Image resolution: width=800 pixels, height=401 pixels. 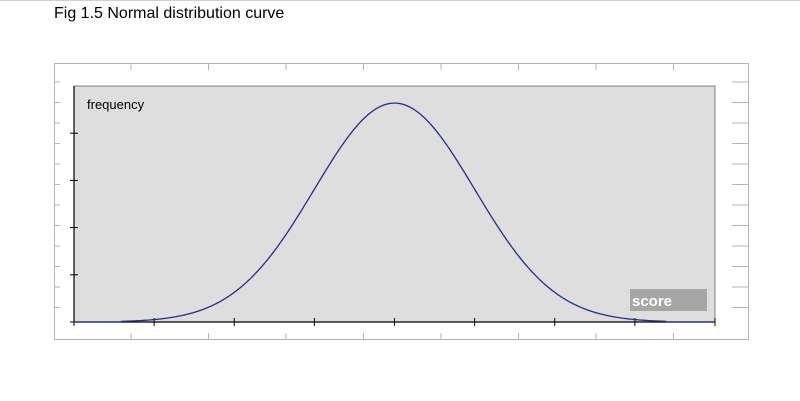 I want to click on top-rule, so click(x=400, y=0).